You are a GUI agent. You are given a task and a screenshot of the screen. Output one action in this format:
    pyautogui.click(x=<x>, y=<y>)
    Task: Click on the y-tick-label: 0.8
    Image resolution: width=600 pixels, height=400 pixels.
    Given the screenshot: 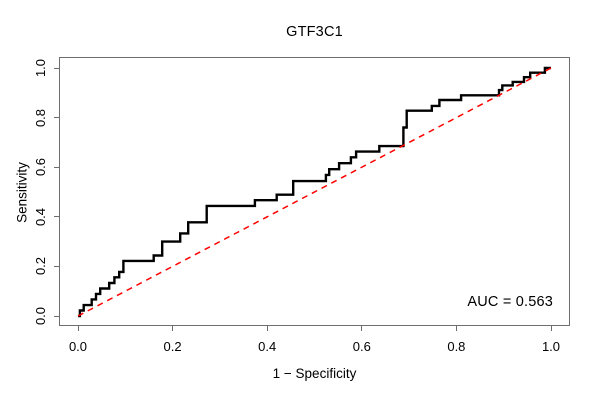 What is the action you would take?
    pyautogui.click(x=40, y=117)
    